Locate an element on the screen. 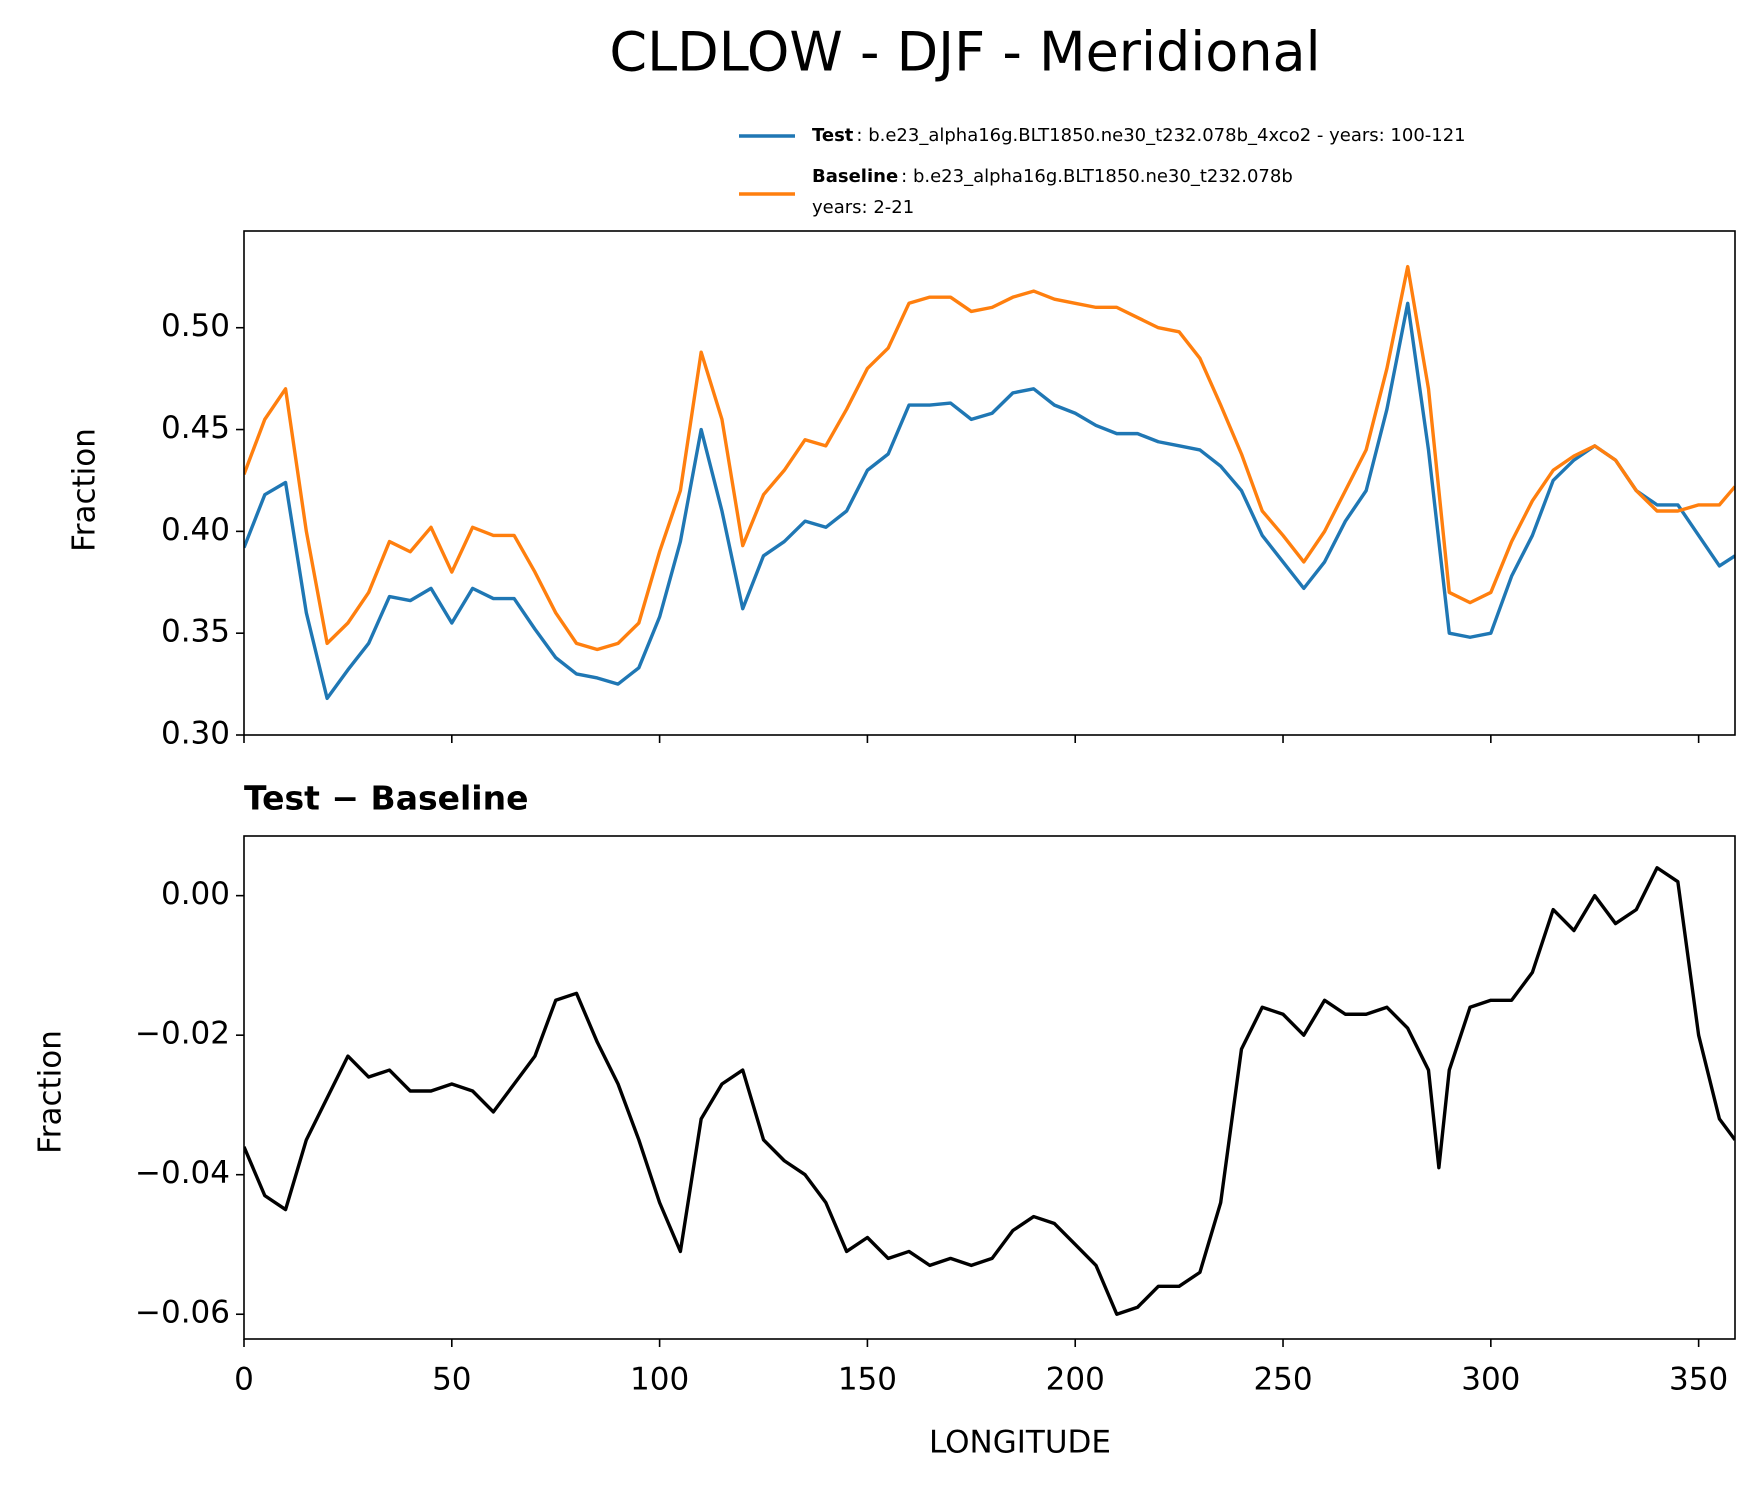  y-tick-label: 0.35 is located at coordinates (195, 632).